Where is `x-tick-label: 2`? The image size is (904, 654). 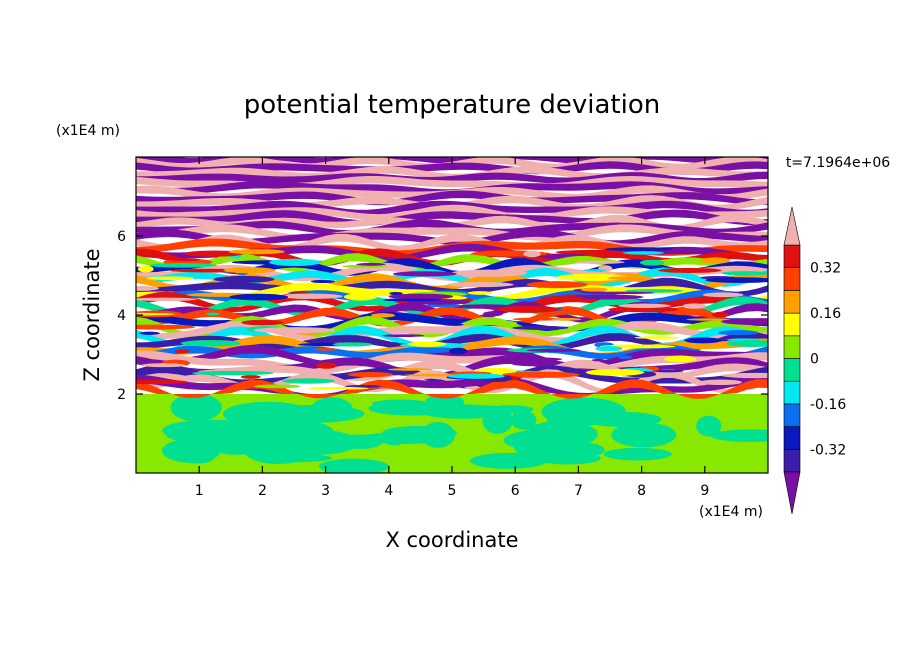
x-tick-label: 2 is located at coordinates (262, 491).